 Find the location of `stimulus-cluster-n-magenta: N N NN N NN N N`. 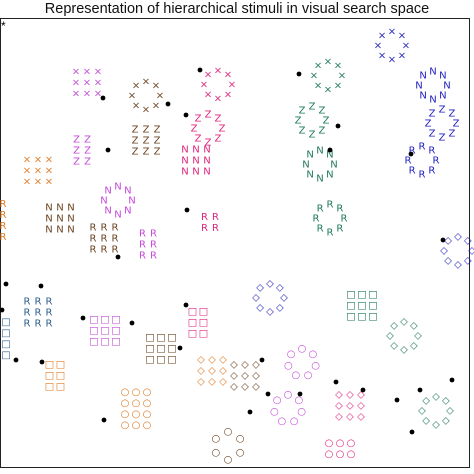

stimulus-cluster-n-magenta: N N NN N NN N N is located at coordinates (195, 161).